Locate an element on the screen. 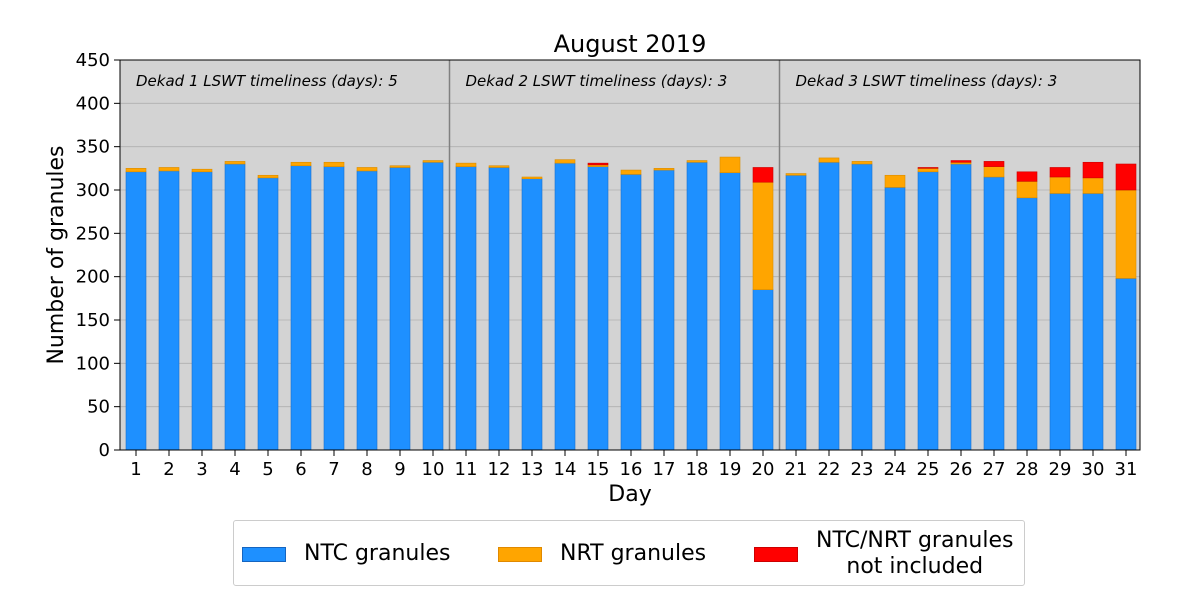 This screenshot has width=1200, height=600. legend-label-not-included: NTC/NRT granules not included is located at coordinates (915, 553).